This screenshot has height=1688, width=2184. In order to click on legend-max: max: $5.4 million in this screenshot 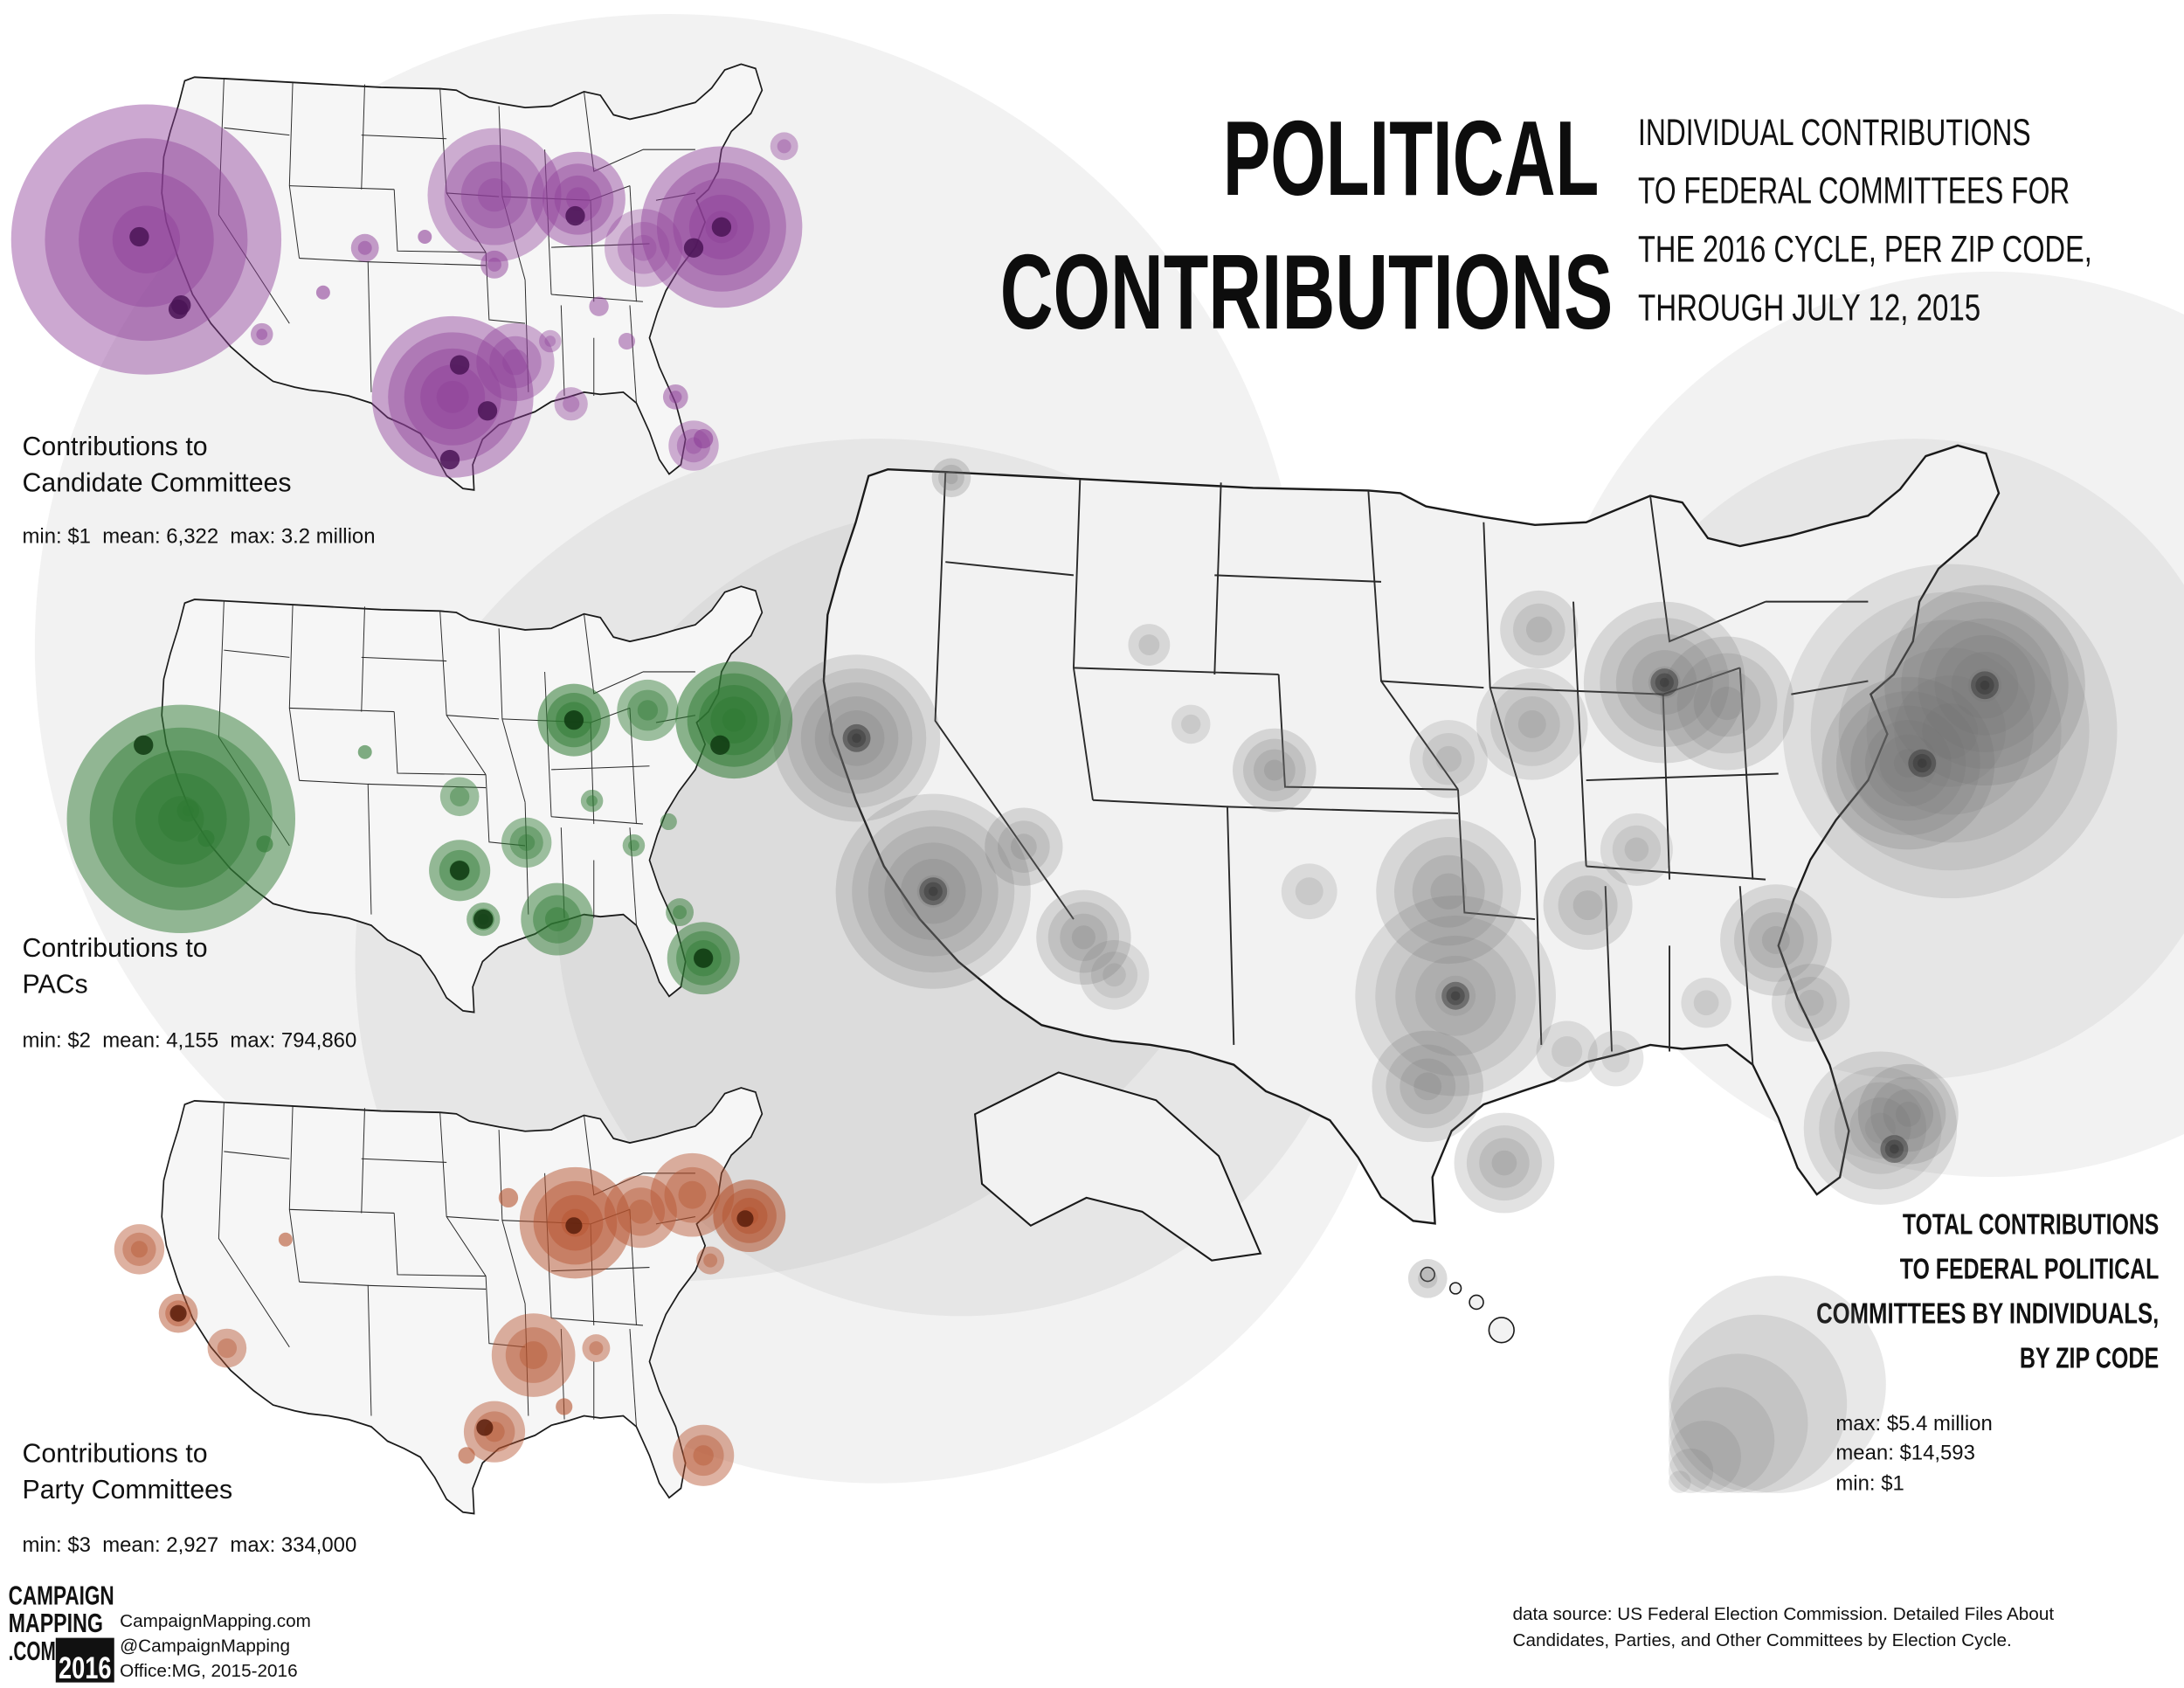, I will do `click(1913, 1423)`.